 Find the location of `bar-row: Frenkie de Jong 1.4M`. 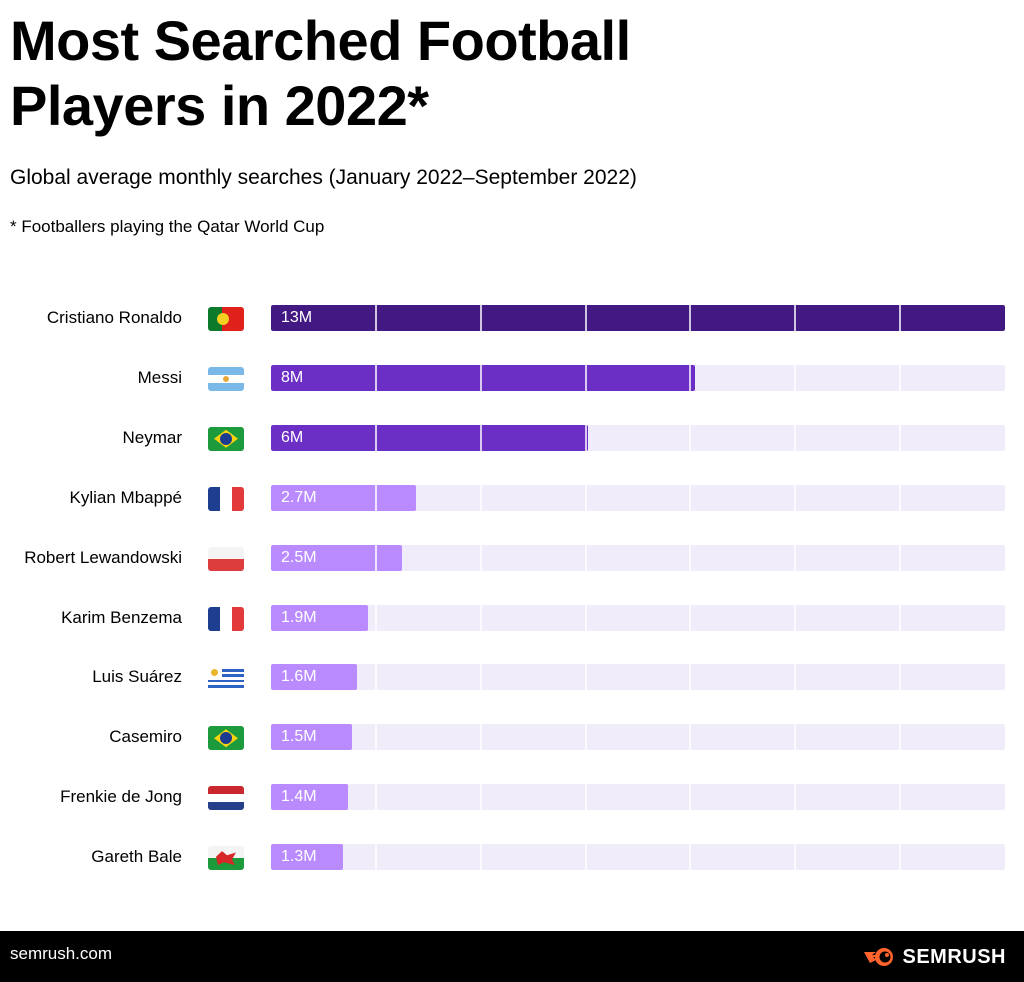

bar-row: Frenkie de Jong 1.4M is located at coordinates (512, 797).